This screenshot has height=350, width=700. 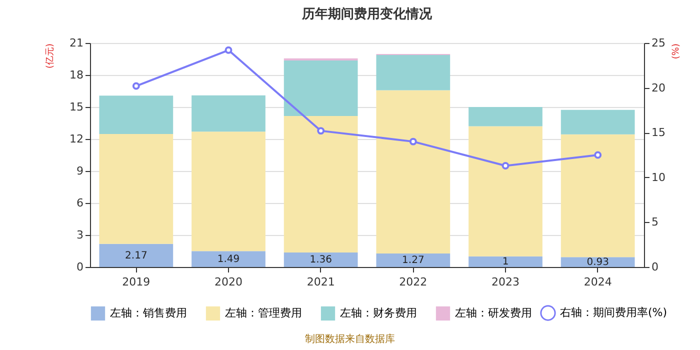 I want to click on x-tick-label: 2022, so click(x=413, y=282).